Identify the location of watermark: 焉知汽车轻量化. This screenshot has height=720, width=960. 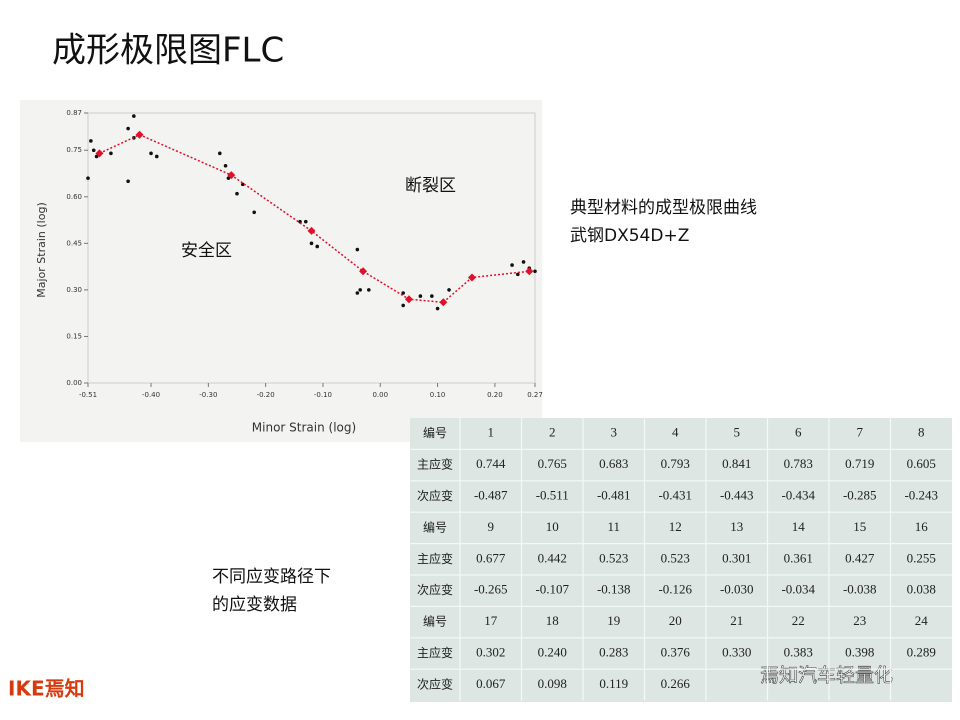
(826, 676).